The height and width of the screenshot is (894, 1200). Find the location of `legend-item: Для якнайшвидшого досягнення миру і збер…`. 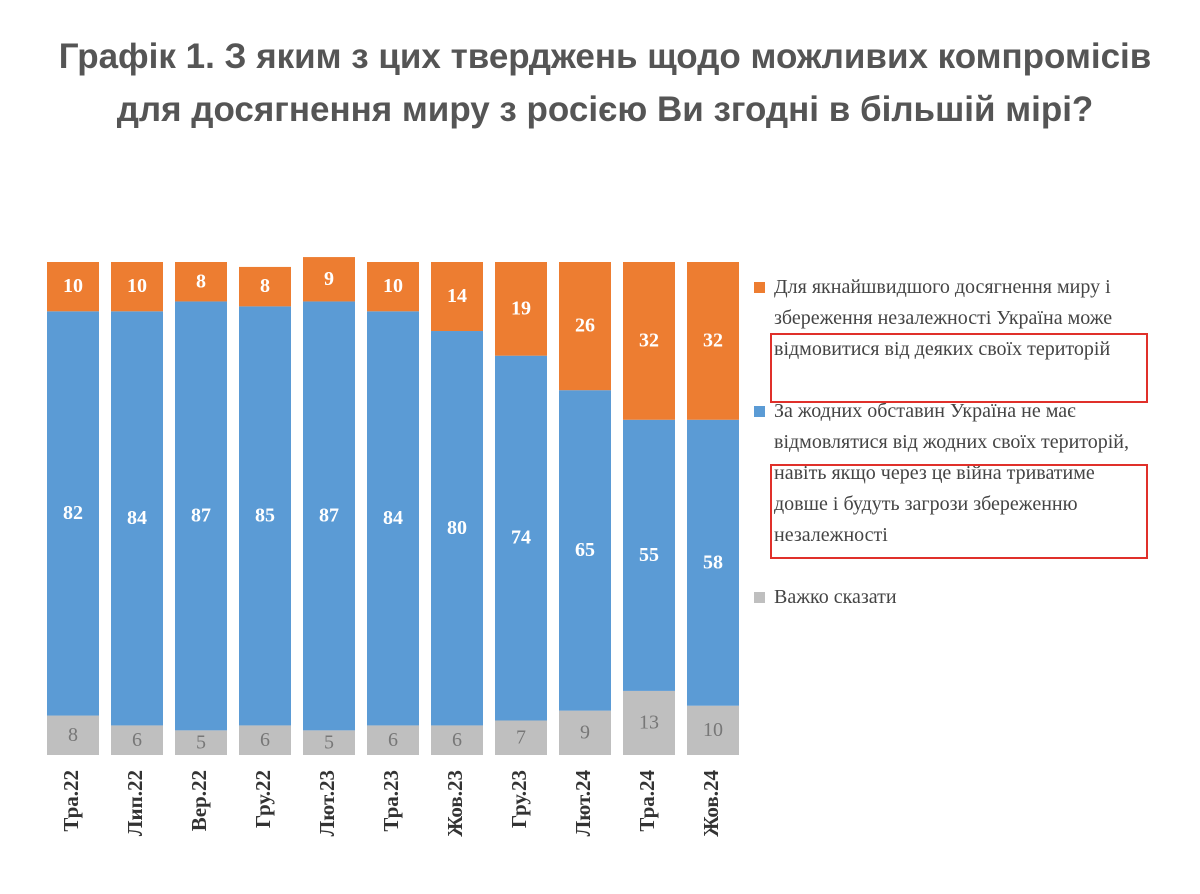

legend-item: Для якнайшвидшого досягнення миру і збер… is located at coordinates (952, 318).